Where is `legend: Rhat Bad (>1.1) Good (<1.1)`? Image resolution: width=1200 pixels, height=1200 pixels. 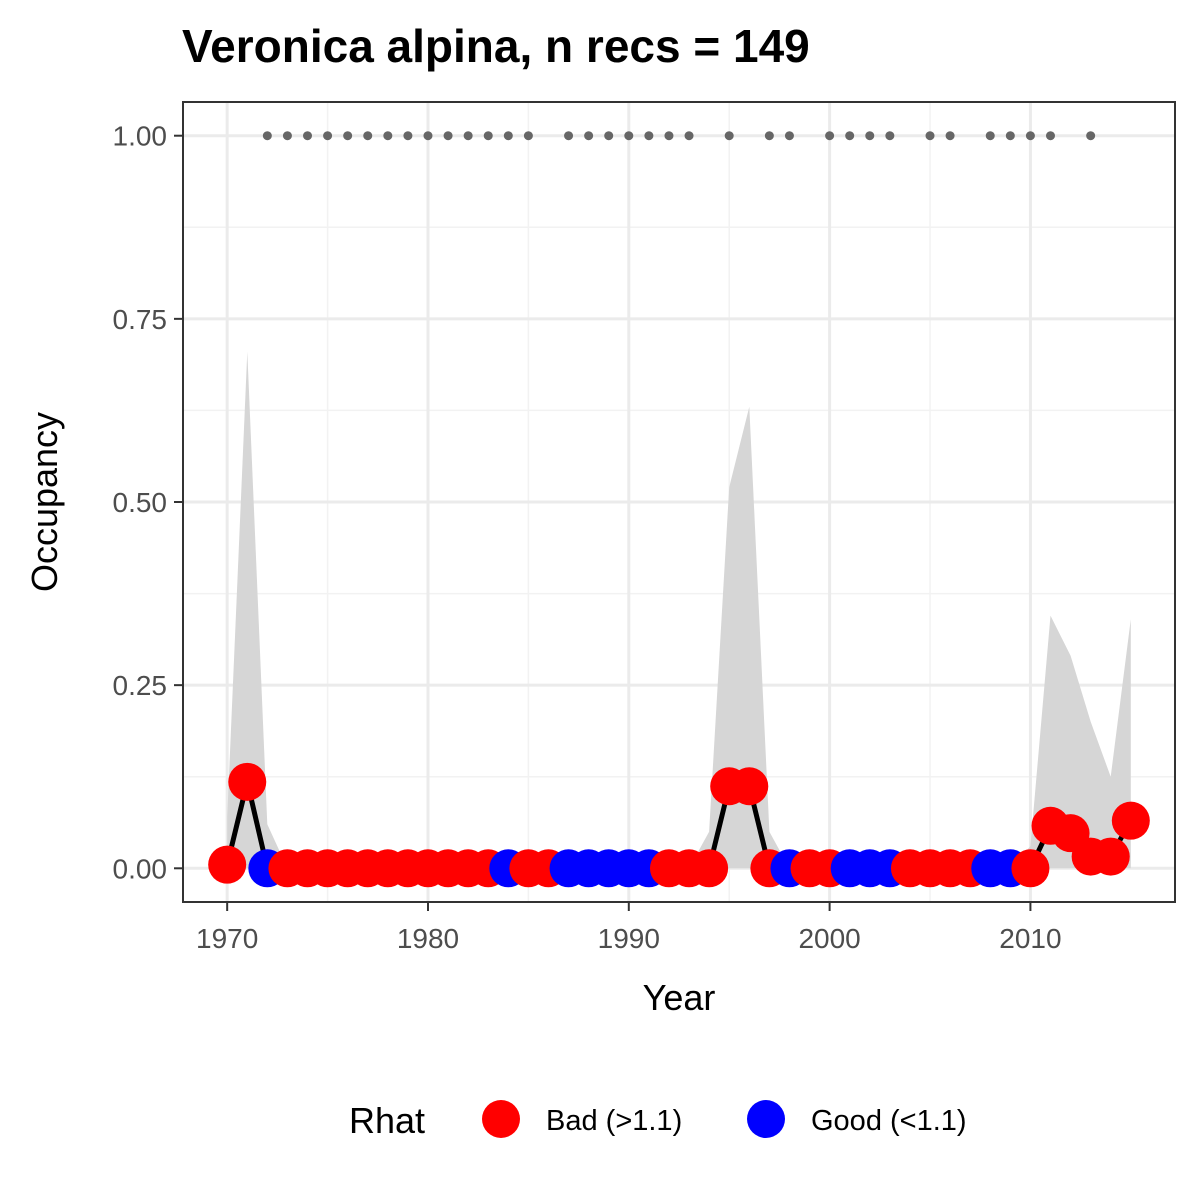 legend: Rhat Bad (>1.1) Good (<1.1) is located at coordinates (658, 1120).